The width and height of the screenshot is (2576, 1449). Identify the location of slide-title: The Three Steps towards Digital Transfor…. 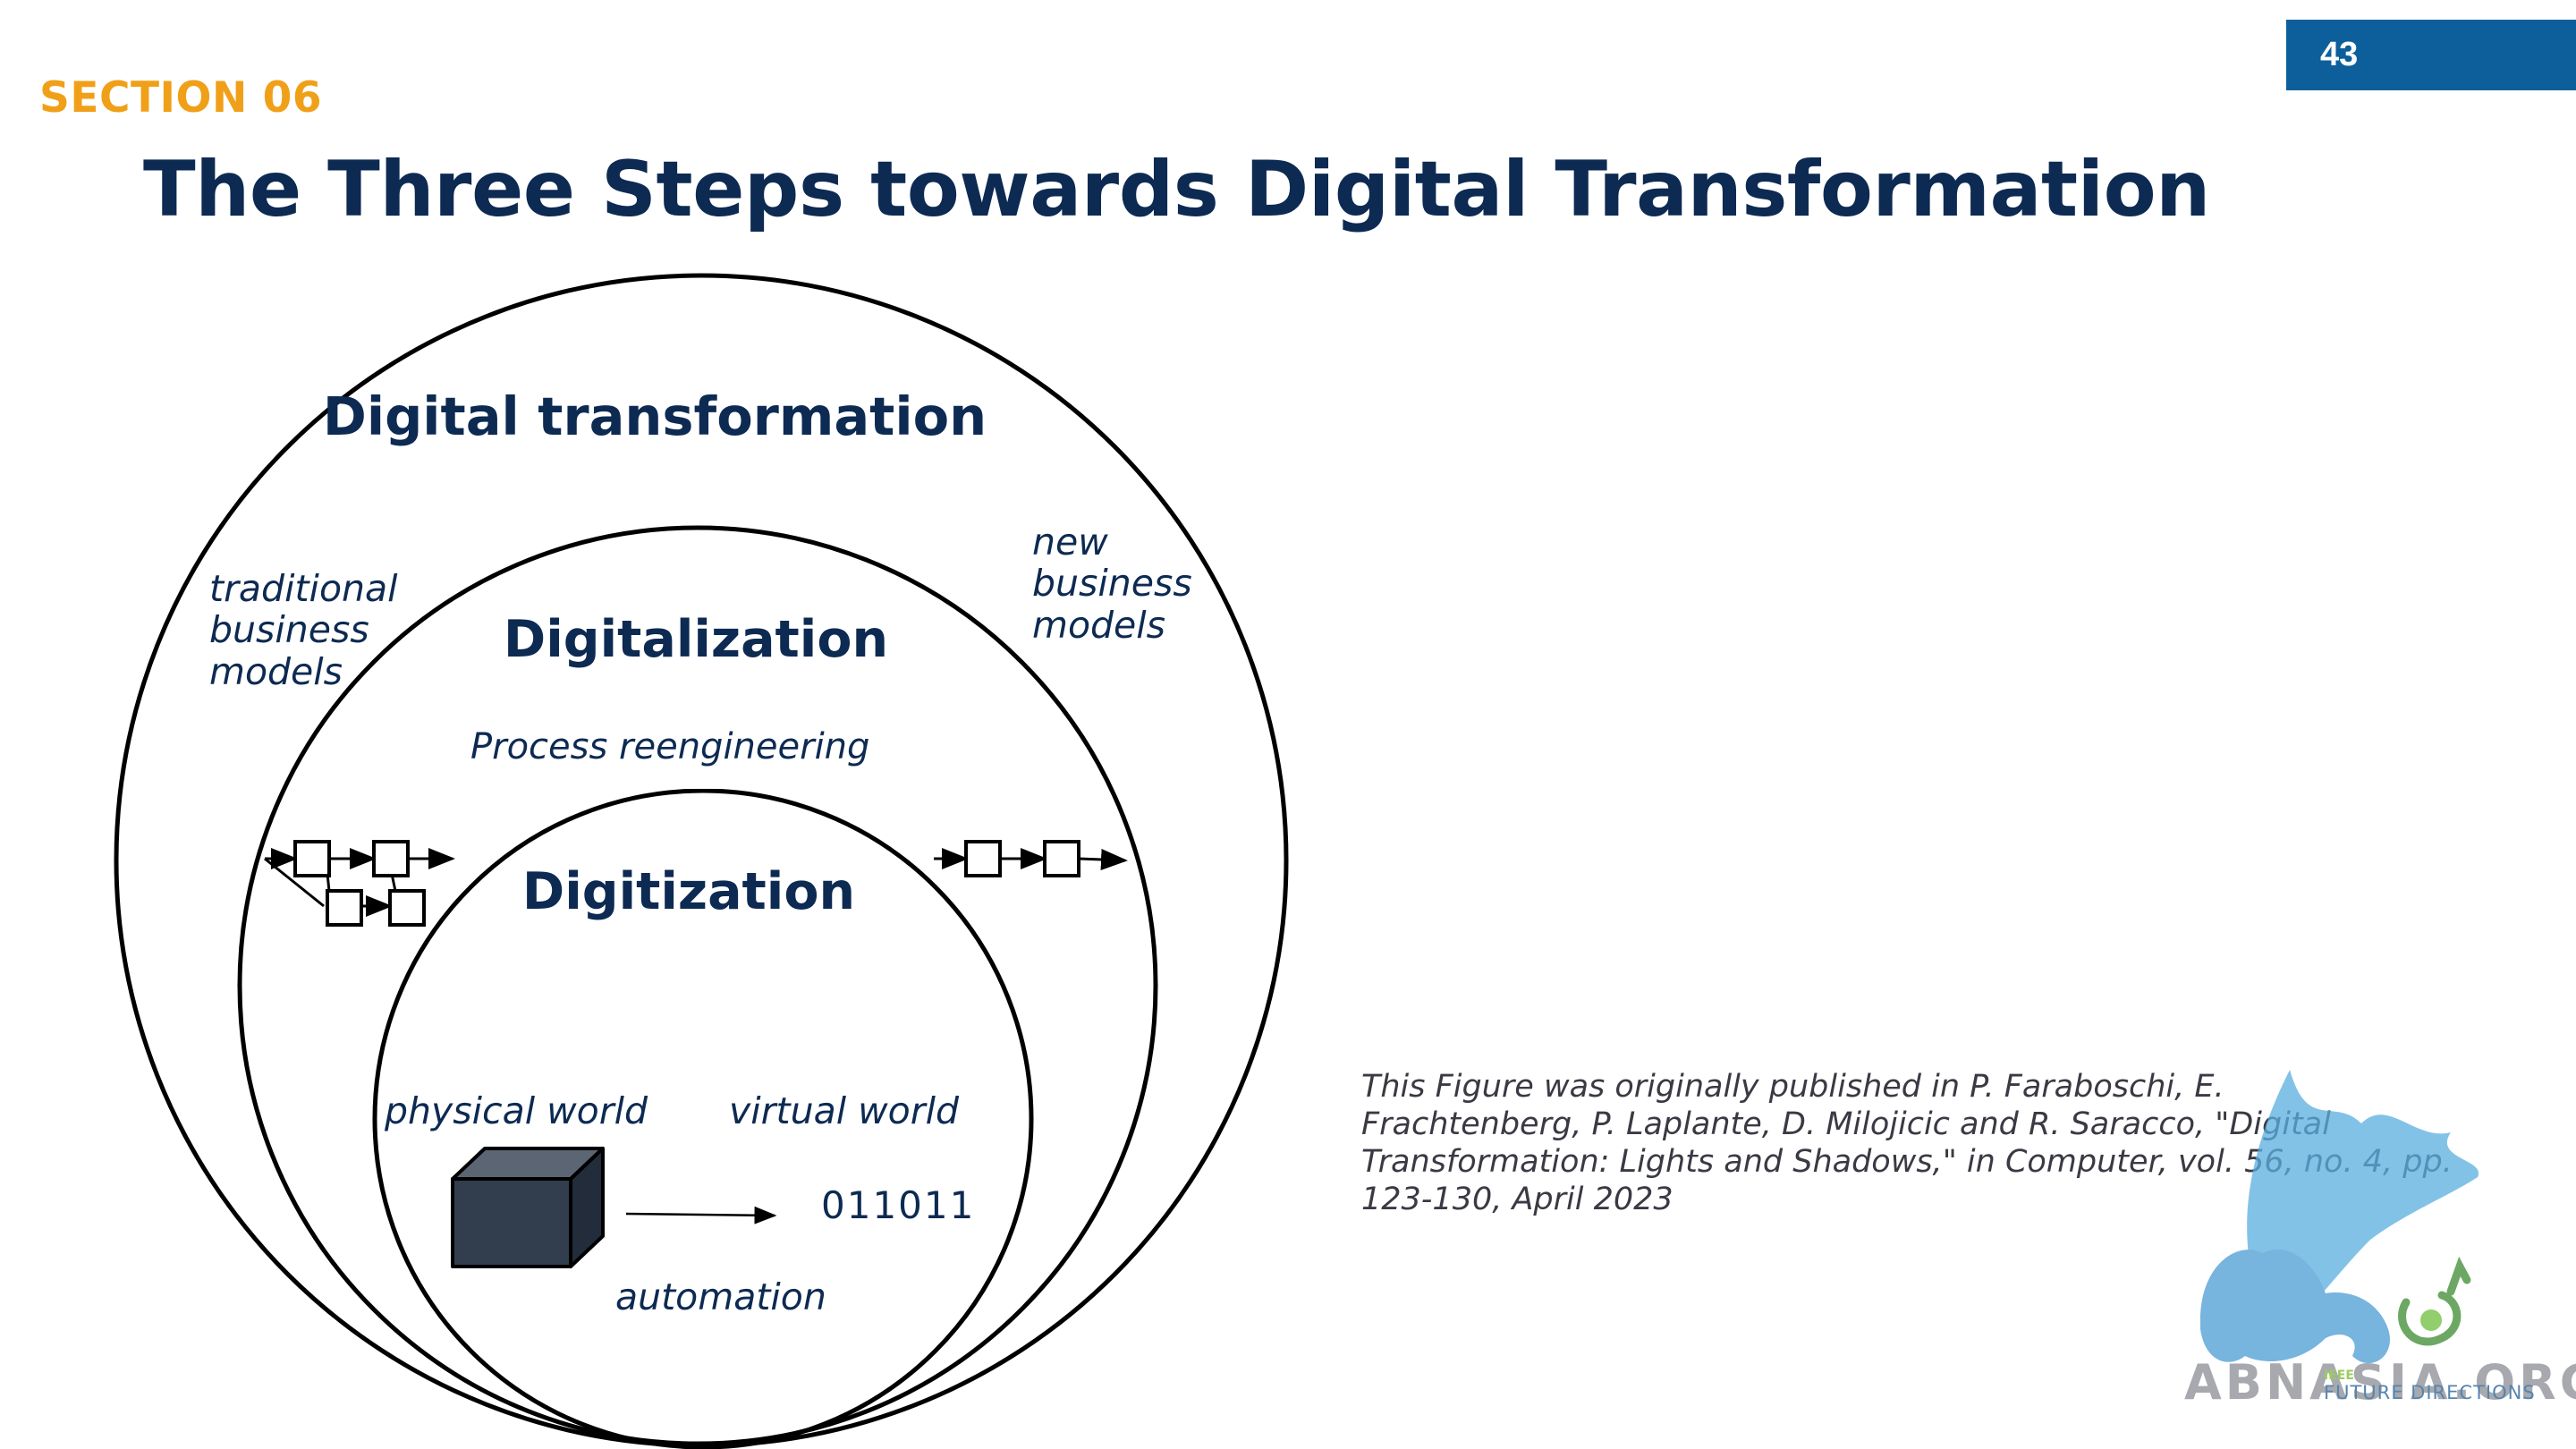
(1176, 189).